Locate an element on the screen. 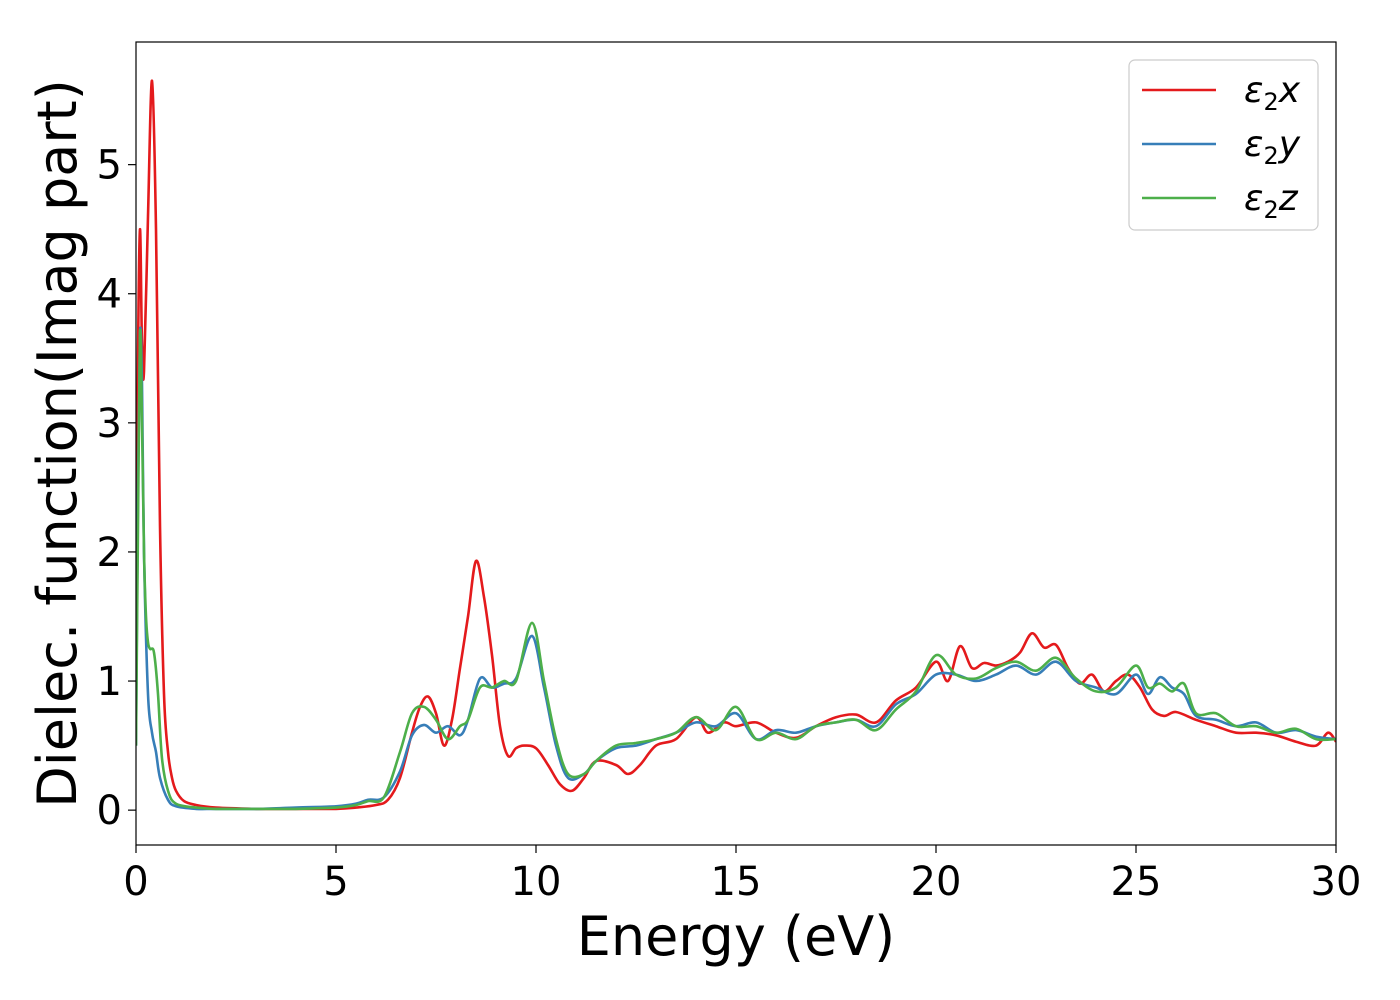 The height and width of the screenshot is (1000, 1400). x-tick-label: 15 is located at coordinates (736, 882).